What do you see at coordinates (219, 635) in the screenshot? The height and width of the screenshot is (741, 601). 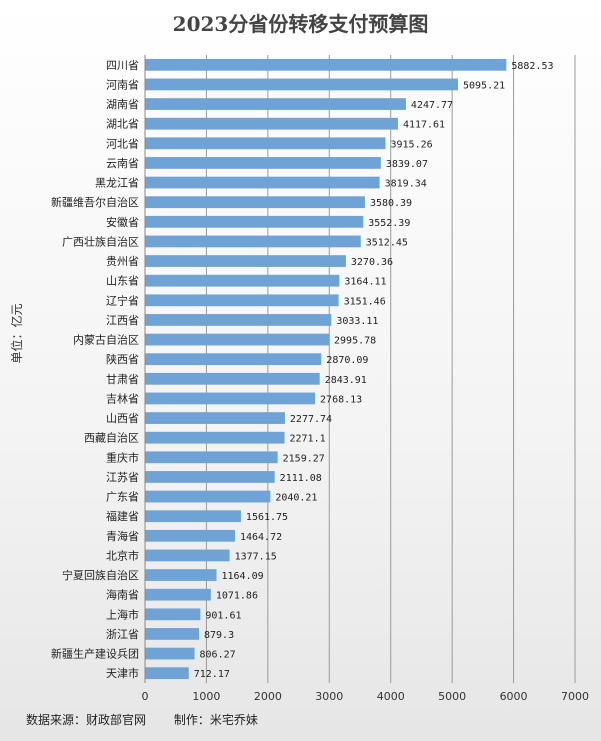 I see `value-label: 879.3` at bounding box center [219, 635].